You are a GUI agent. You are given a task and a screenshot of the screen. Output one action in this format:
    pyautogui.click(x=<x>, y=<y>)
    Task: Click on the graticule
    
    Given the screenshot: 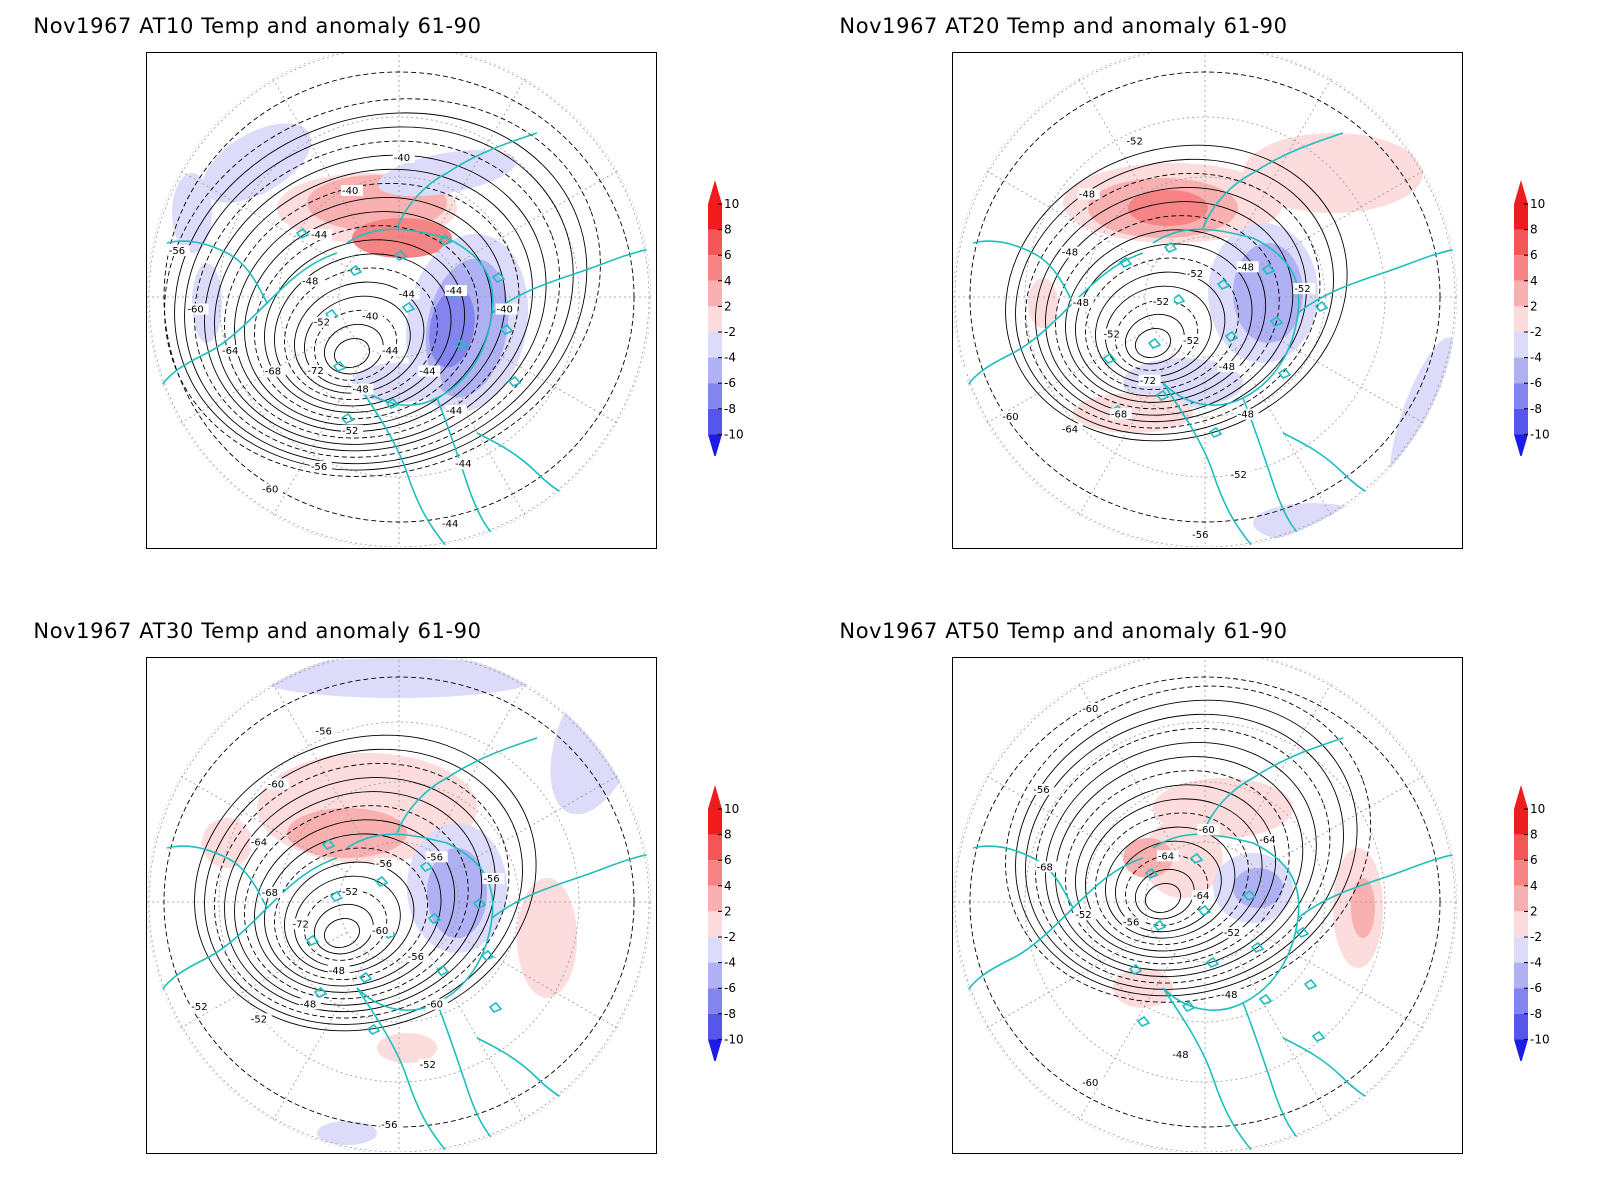 What is the action you would take?
    pyautogui.click(x=399, y=300)
    